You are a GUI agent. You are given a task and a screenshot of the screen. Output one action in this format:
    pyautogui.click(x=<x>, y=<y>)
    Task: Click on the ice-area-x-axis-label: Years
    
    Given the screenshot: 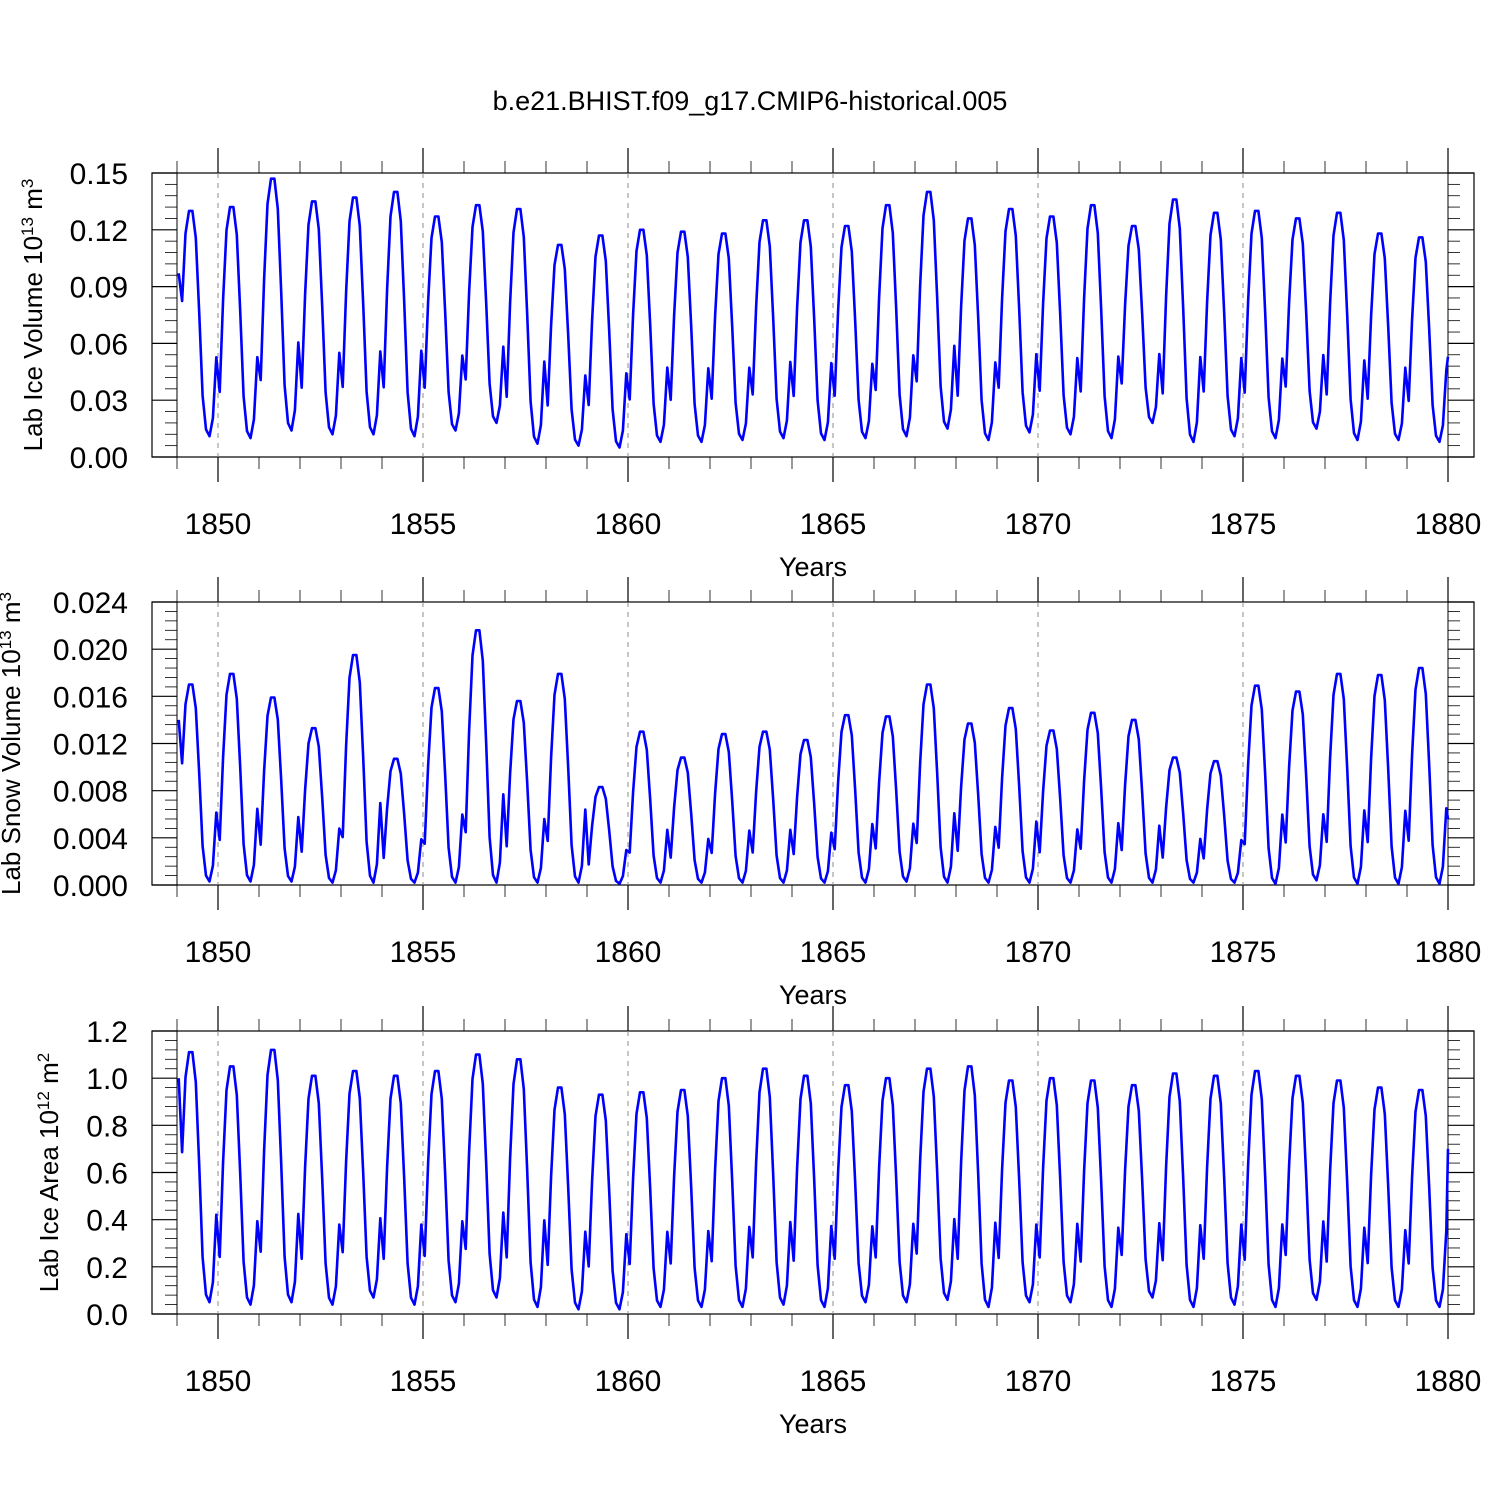 What is the action you would take?
    pyautogui.click(x=813, y=1424)
    